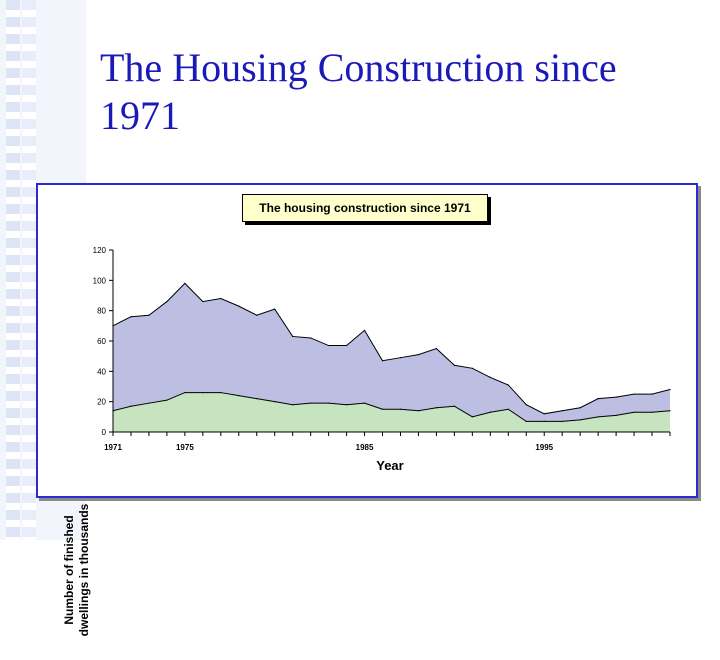 This screenshot has height=660, width=720. I want to click on y-tick-label-40: 40, so click(101, 371).